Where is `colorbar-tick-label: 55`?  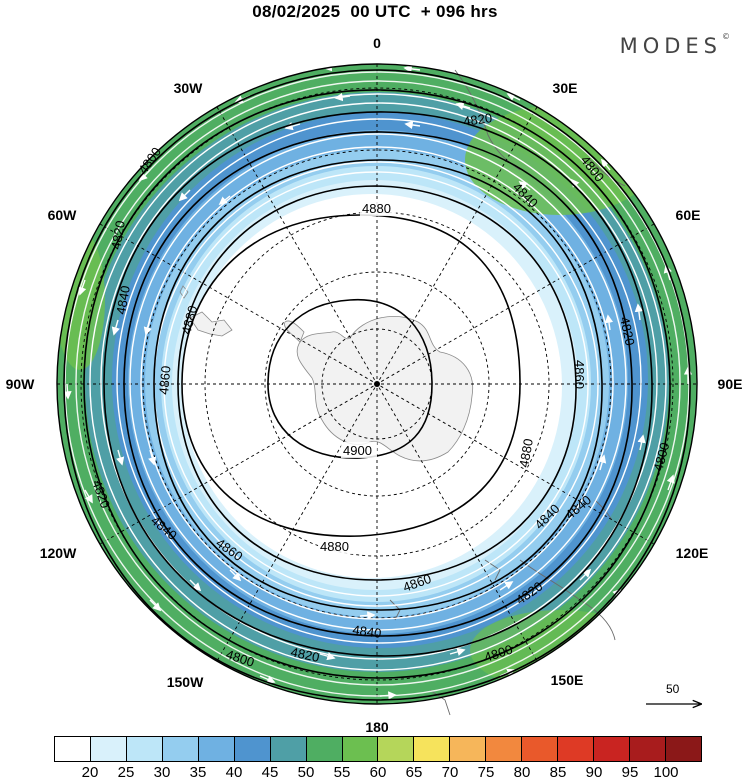 colorbar-tick-label: 55 is located at coordinates (342, 772).